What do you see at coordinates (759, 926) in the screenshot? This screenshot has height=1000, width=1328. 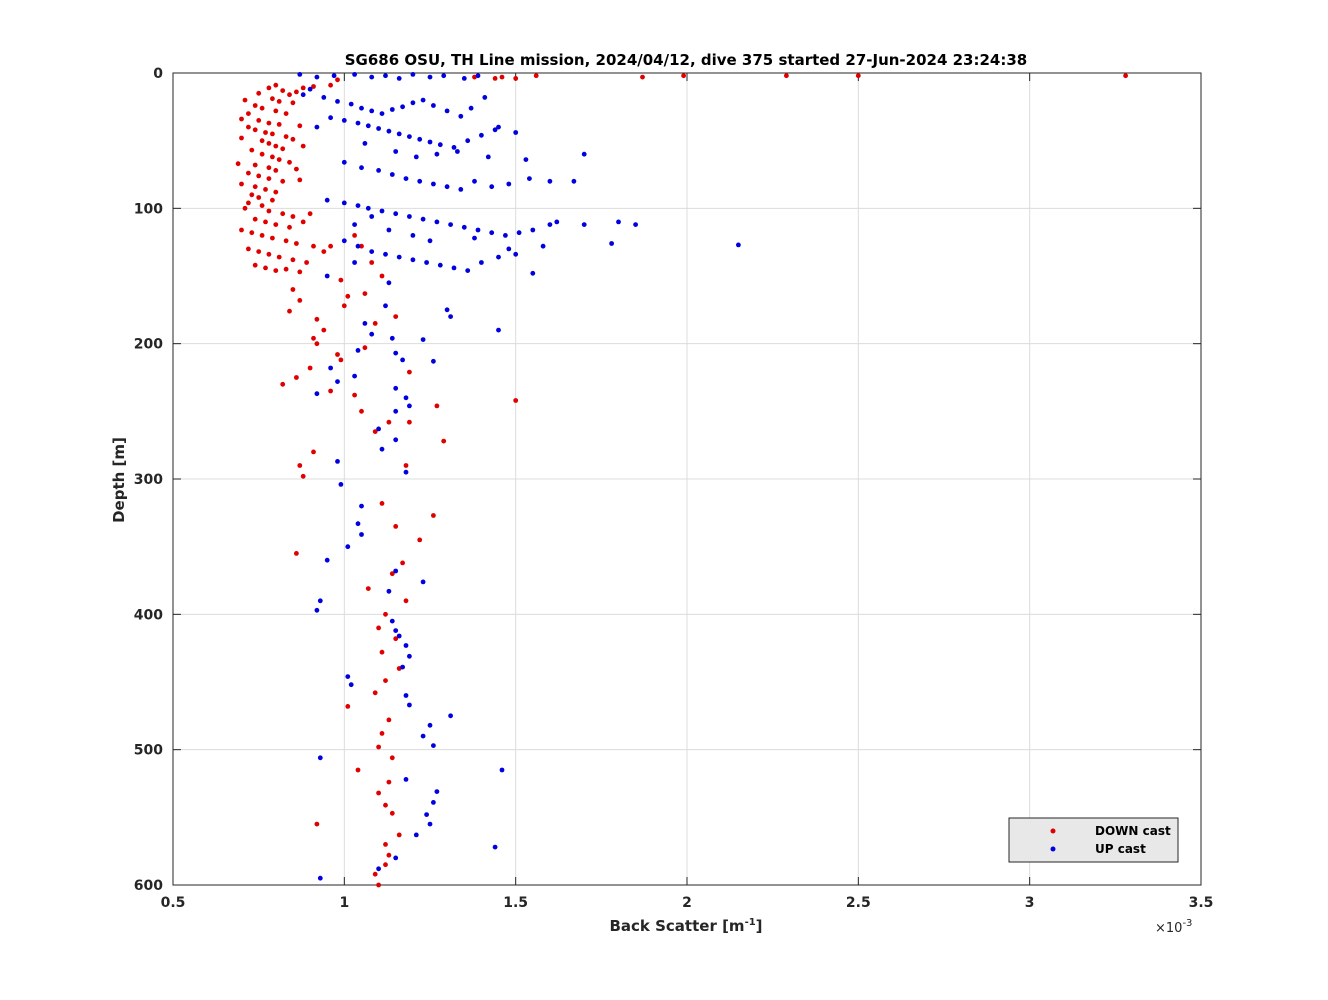 I see `x-axis-title-end: ]` at bounding box center [759, 926].